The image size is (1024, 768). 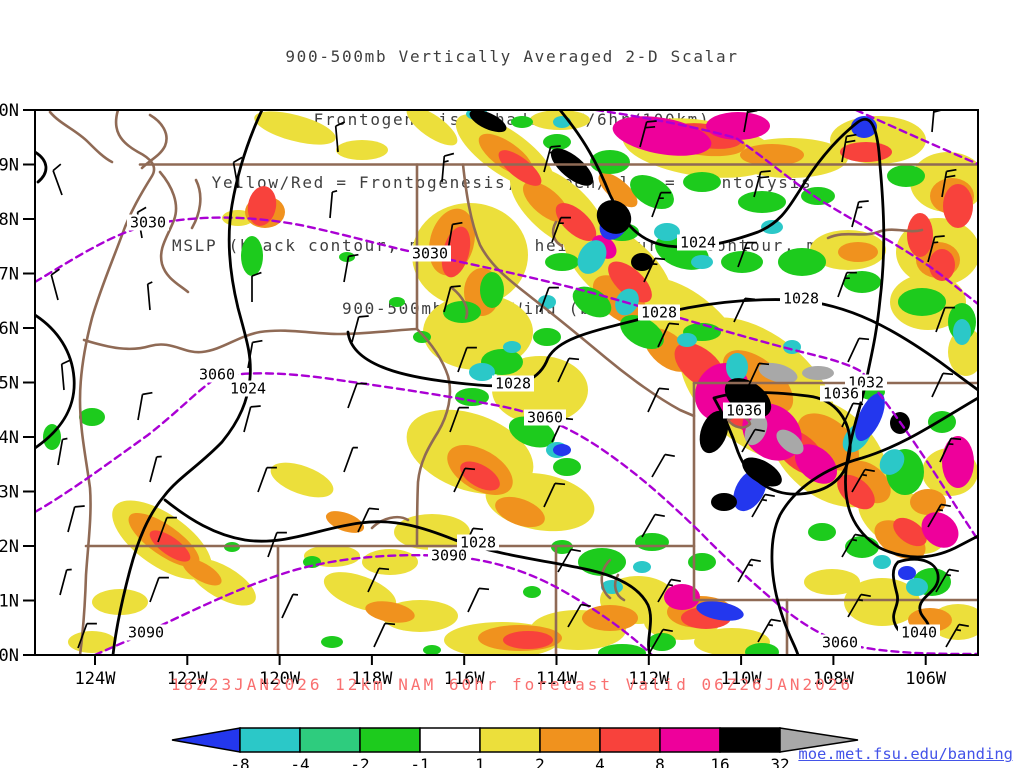 I want to click on lat-tick-label: 43N, so click(x=9, y=493).